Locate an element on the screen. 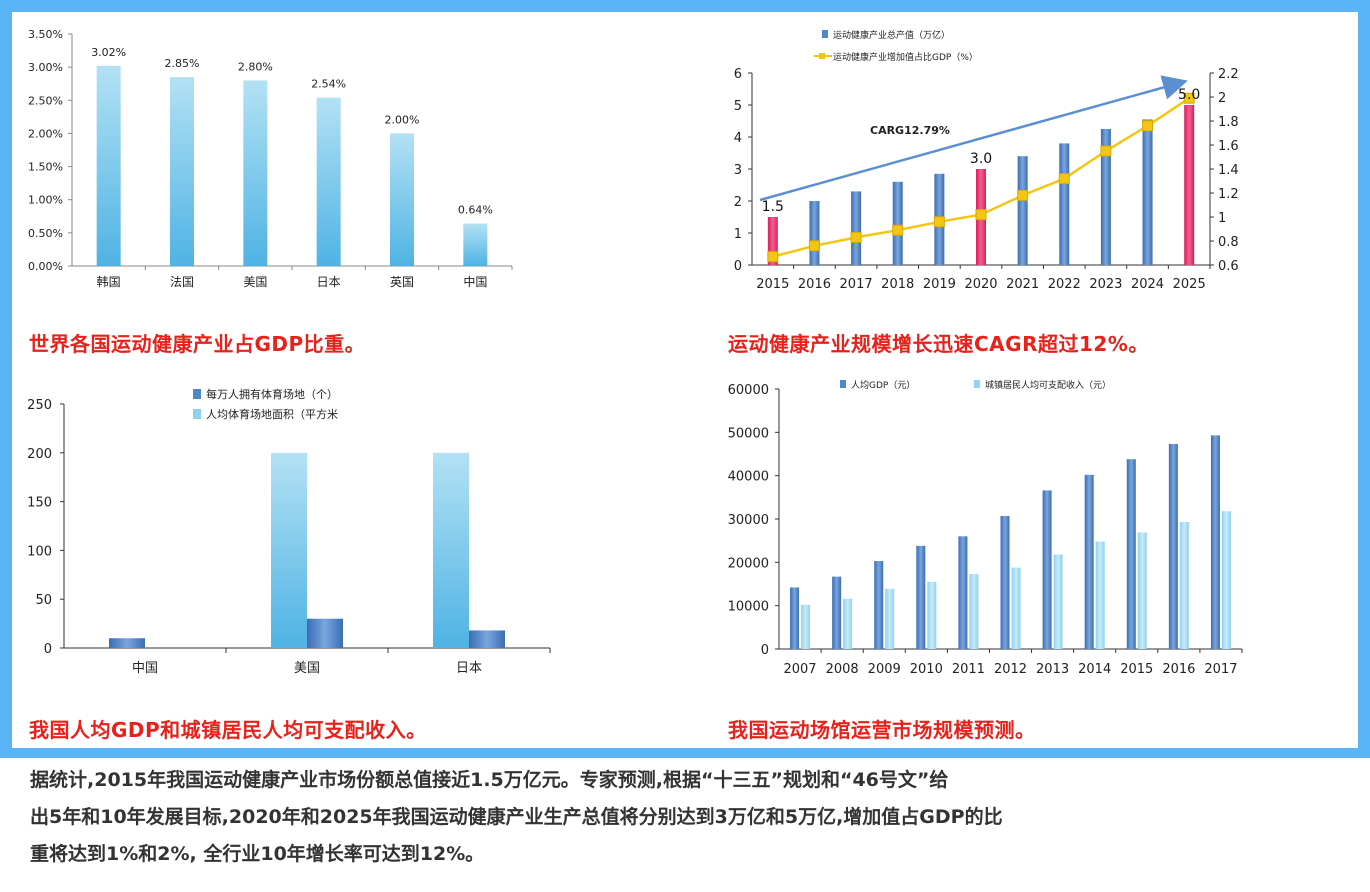 Image resolution: width=1370 pixels, height=892 pixels. x-tick-label: 2022 is located at coordinates (1064, 284).